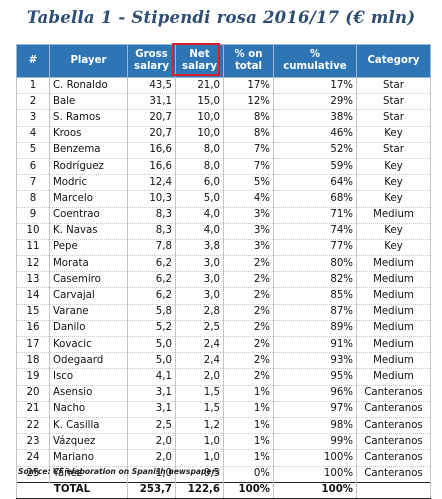 This screenshot has height=499, width=442. What do you see at coordinates (88, 102) in the screenshot?
I see `cell-player: Bale` at bounding box center [88, 102].